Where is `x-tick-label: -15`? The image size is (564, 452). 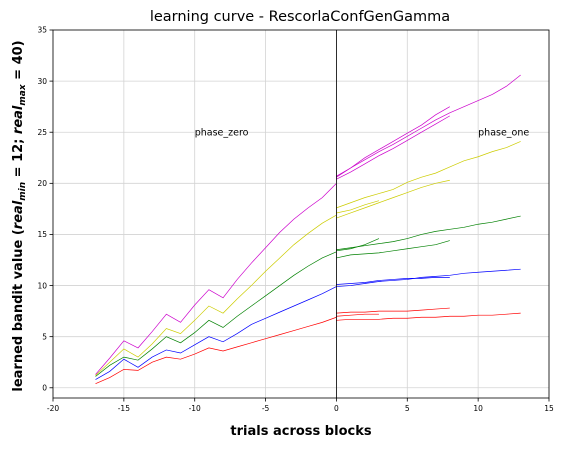
x-tick-label: -15 is located at coordinates (124, 408).